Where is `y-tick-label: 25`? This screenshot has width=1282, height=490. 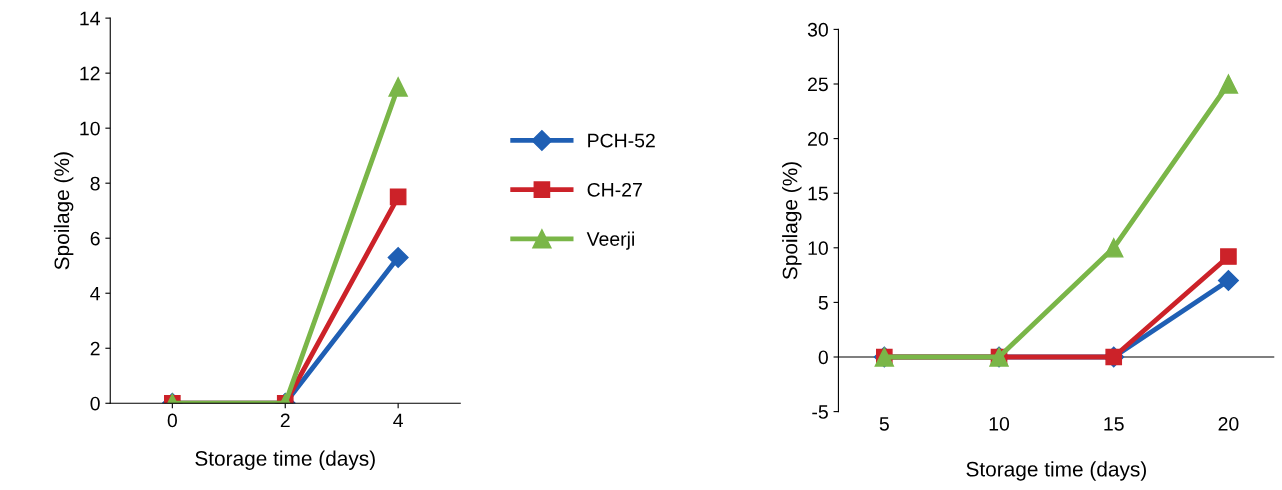
y-tick-label: 25 is located at coordinates (818, 84).